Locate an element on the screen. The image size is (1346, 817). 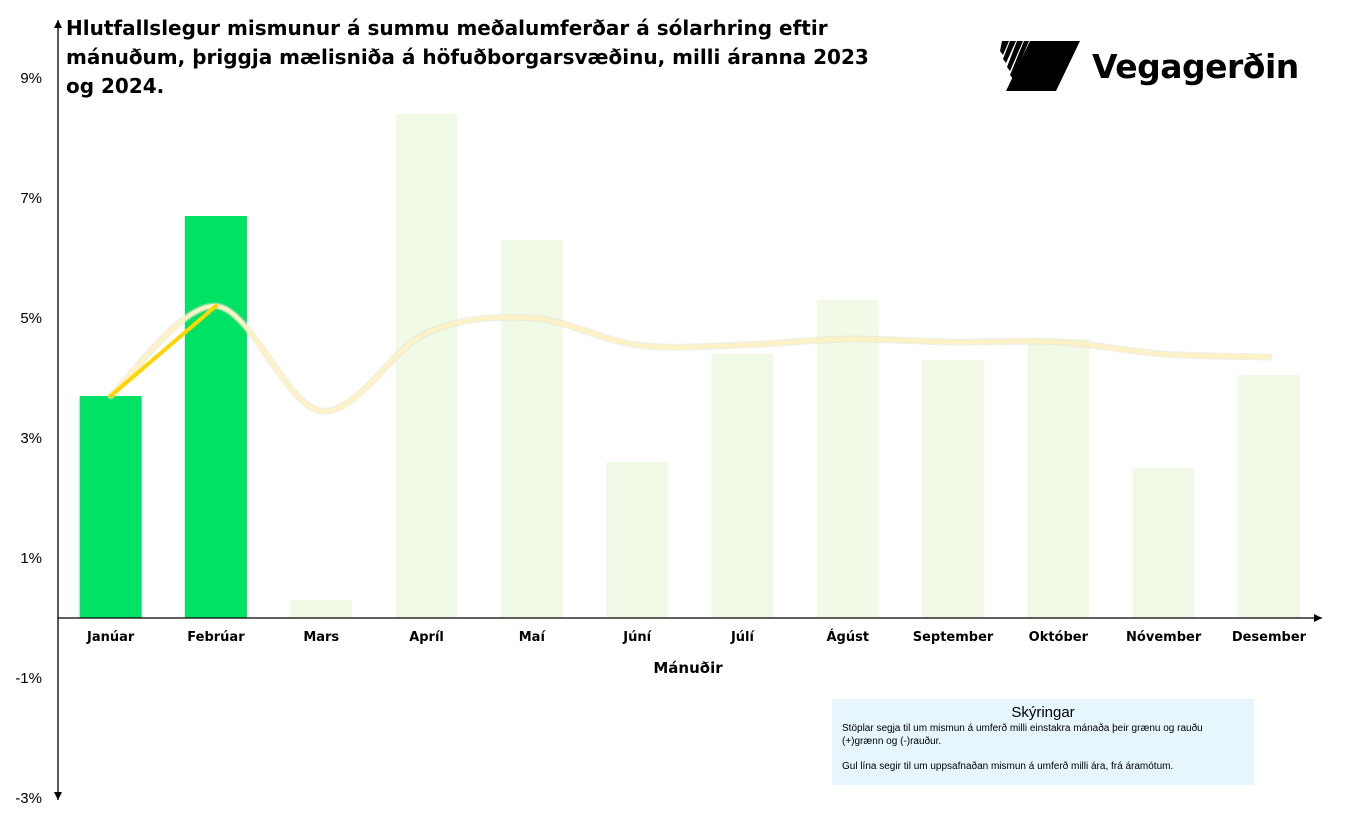
x-tick-label: Október is located at coordinates (1059, 637).